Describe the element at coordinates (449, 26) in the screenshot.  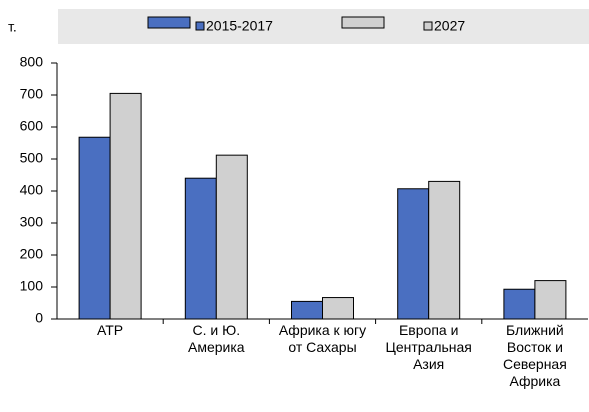
I see `legend-label: 2027` at that location.